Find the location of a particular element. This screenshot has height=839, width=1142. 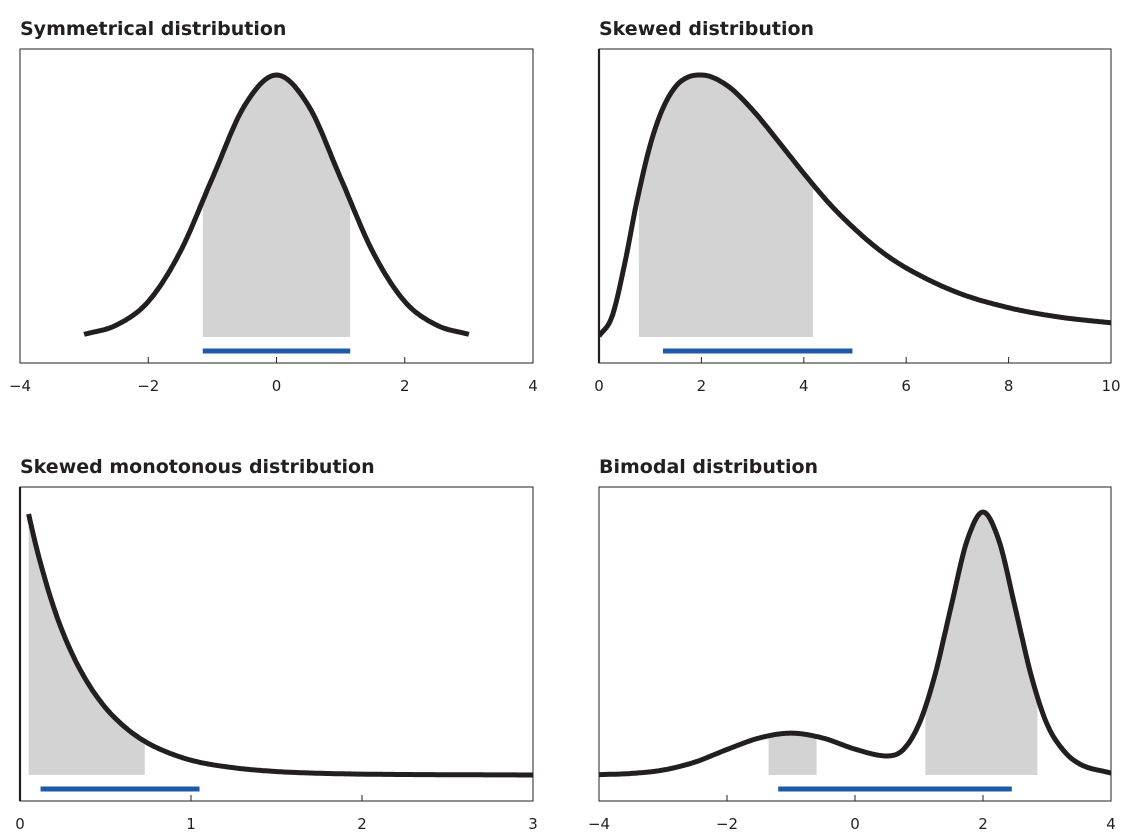

chart-title-skewed-monotonous: Skewed monotonous distribution is located at coordinates (197, 467).